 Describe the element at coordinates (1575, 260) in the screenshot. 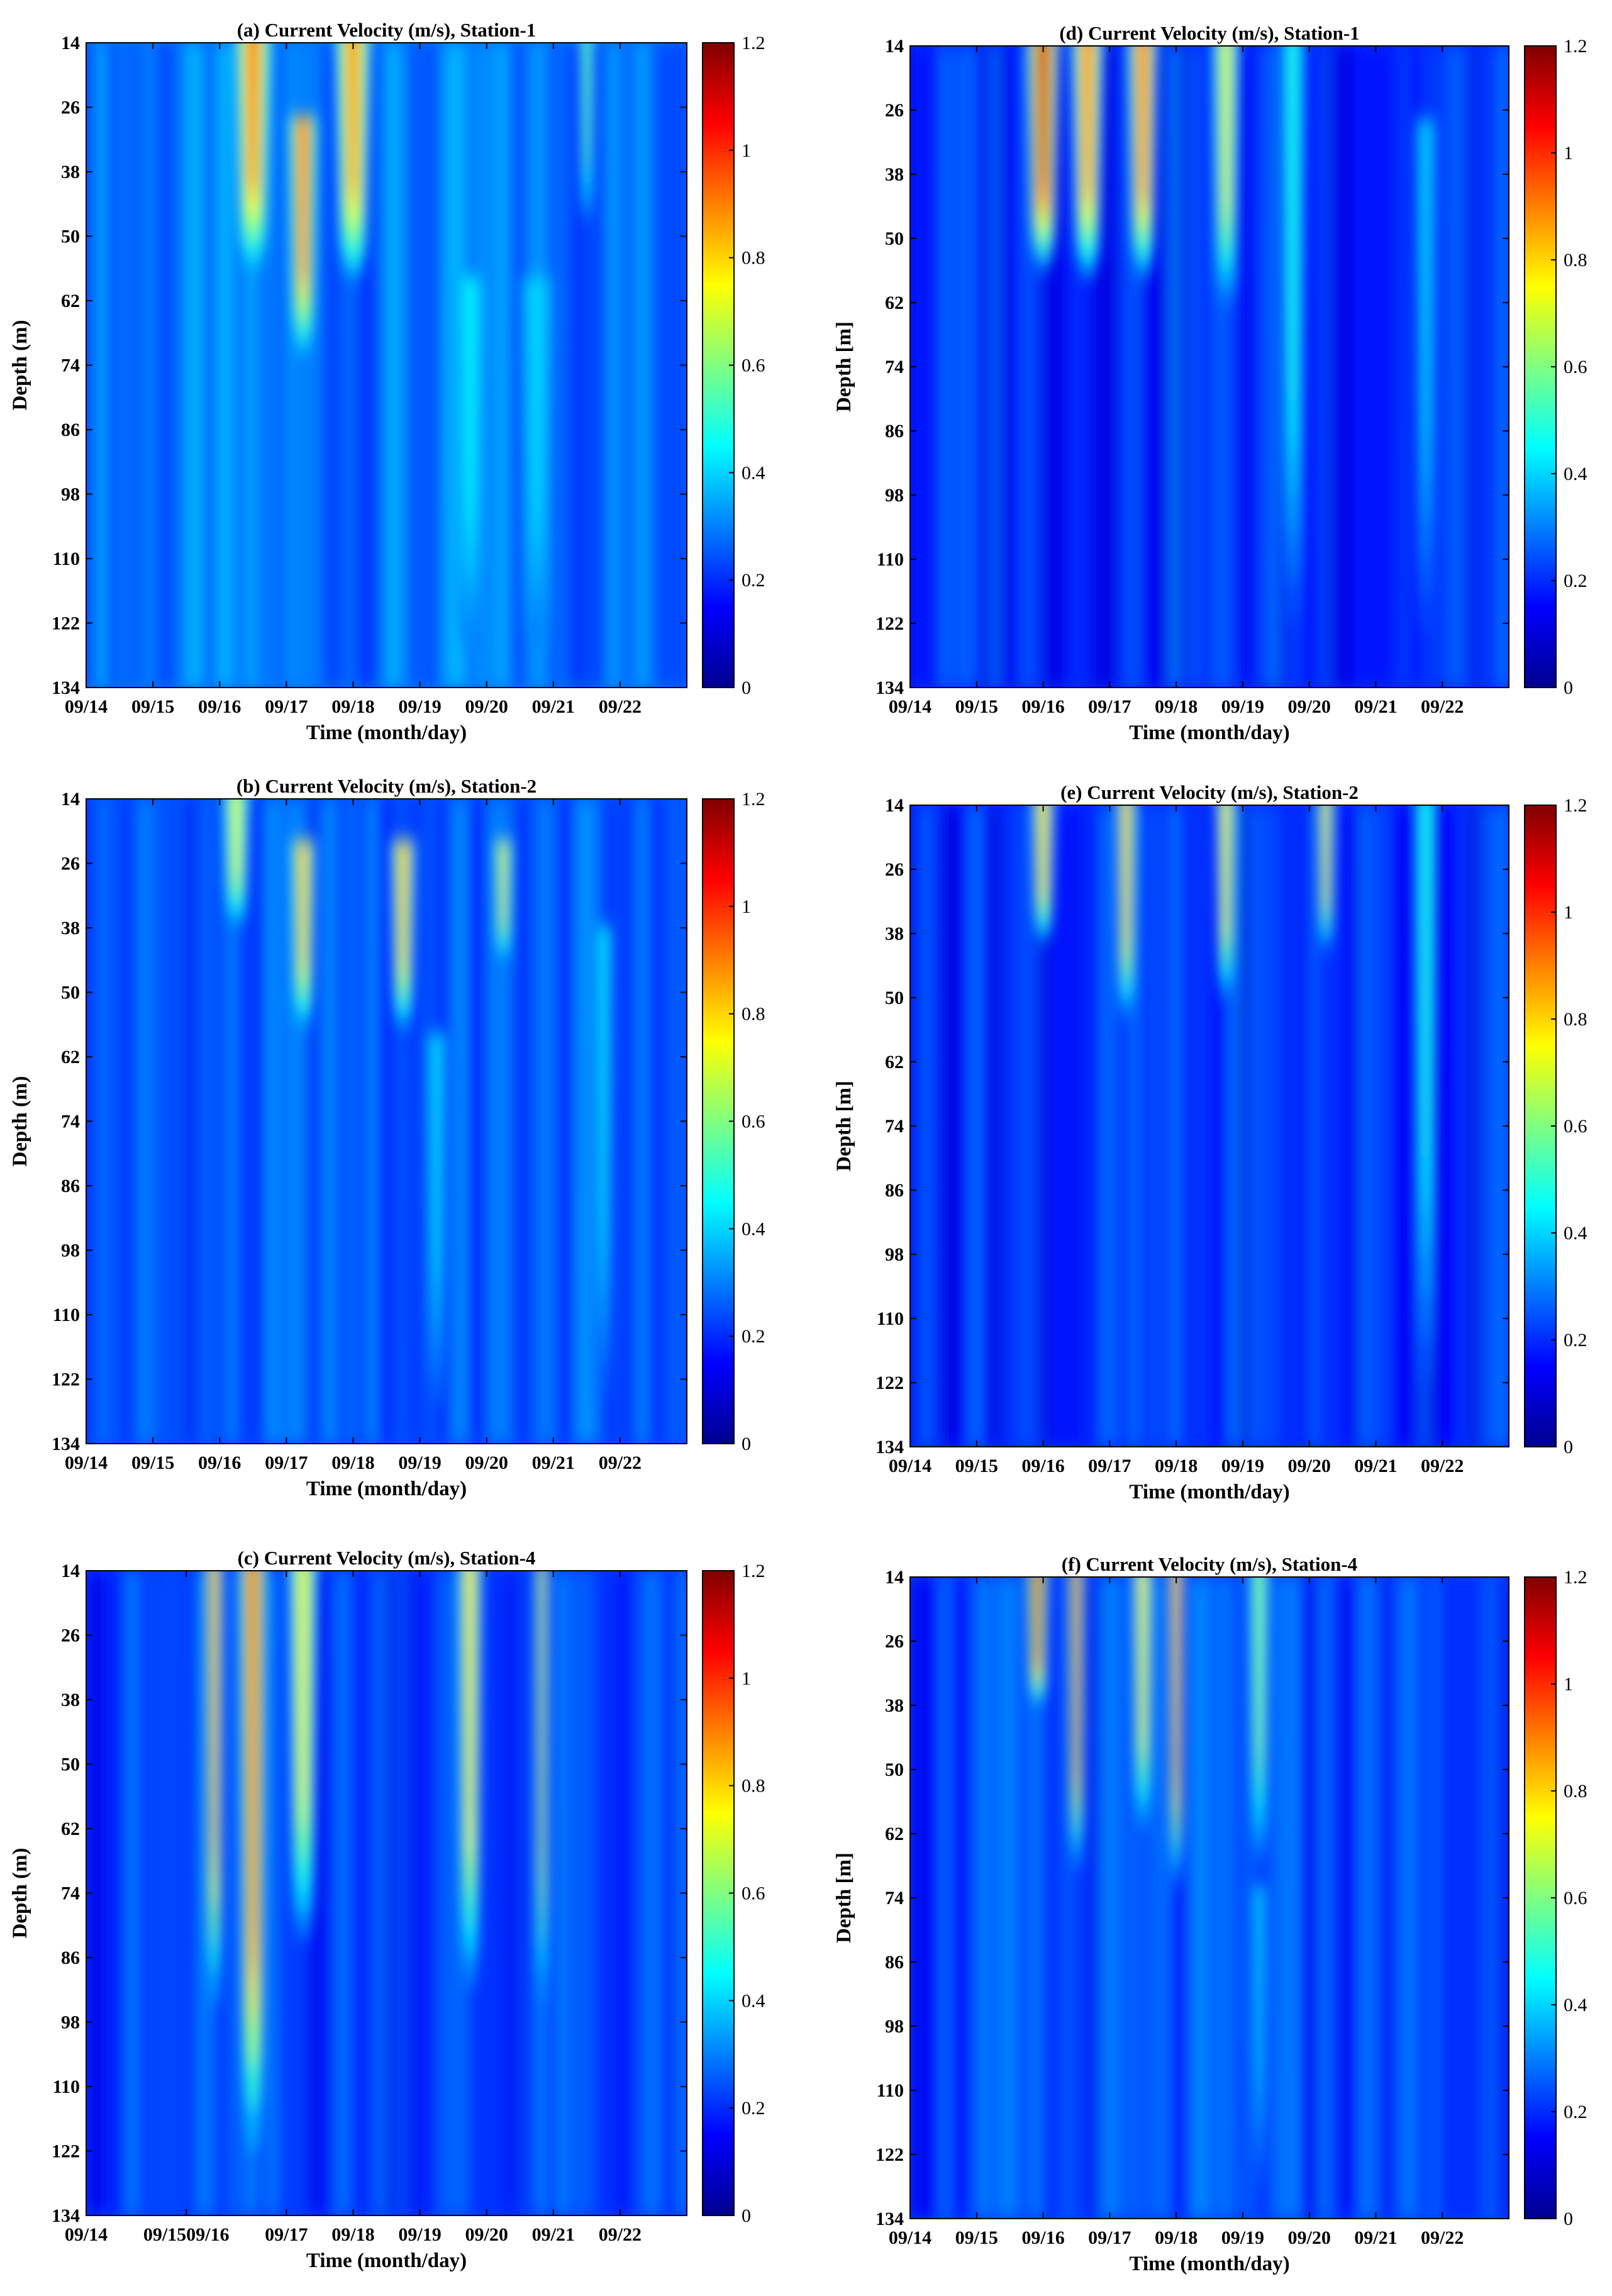

I see `colorbar-tick-label: 0.8` at that location.